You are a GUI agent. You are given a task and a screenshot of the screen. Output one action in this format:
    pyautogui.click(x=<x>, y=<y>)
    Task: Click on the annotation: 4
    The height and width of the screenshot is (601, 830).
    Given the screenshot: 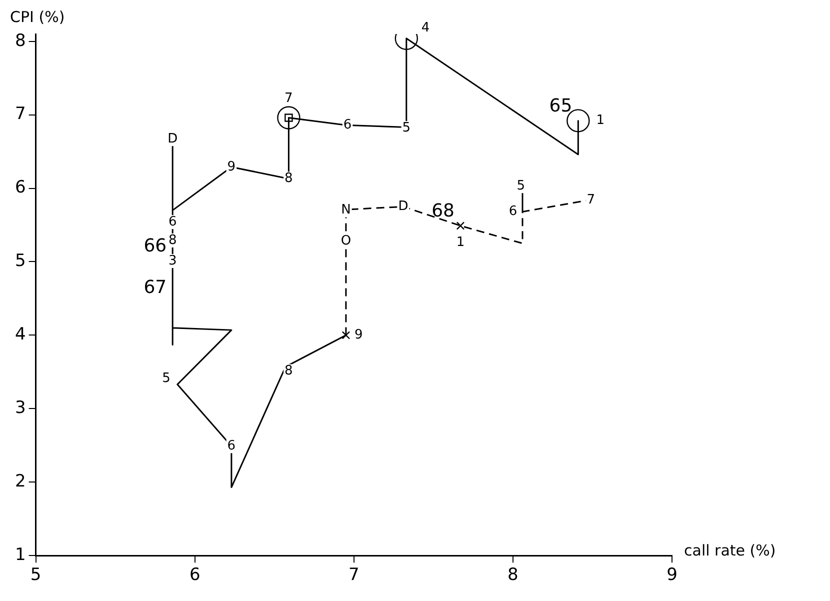 What is the action you would take?
    pyautogui.click(x=425, y=28)
    